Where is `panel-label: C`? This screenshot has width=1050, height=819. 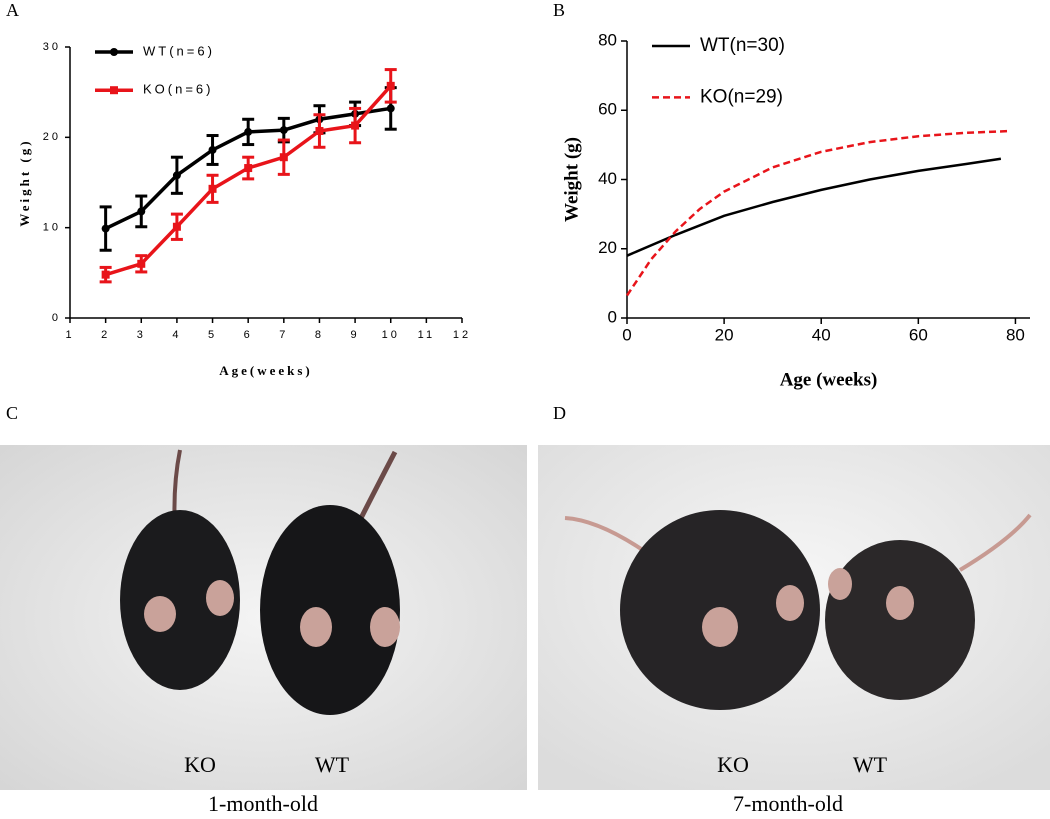 panel-label: C is located at coordinates (12, 413).